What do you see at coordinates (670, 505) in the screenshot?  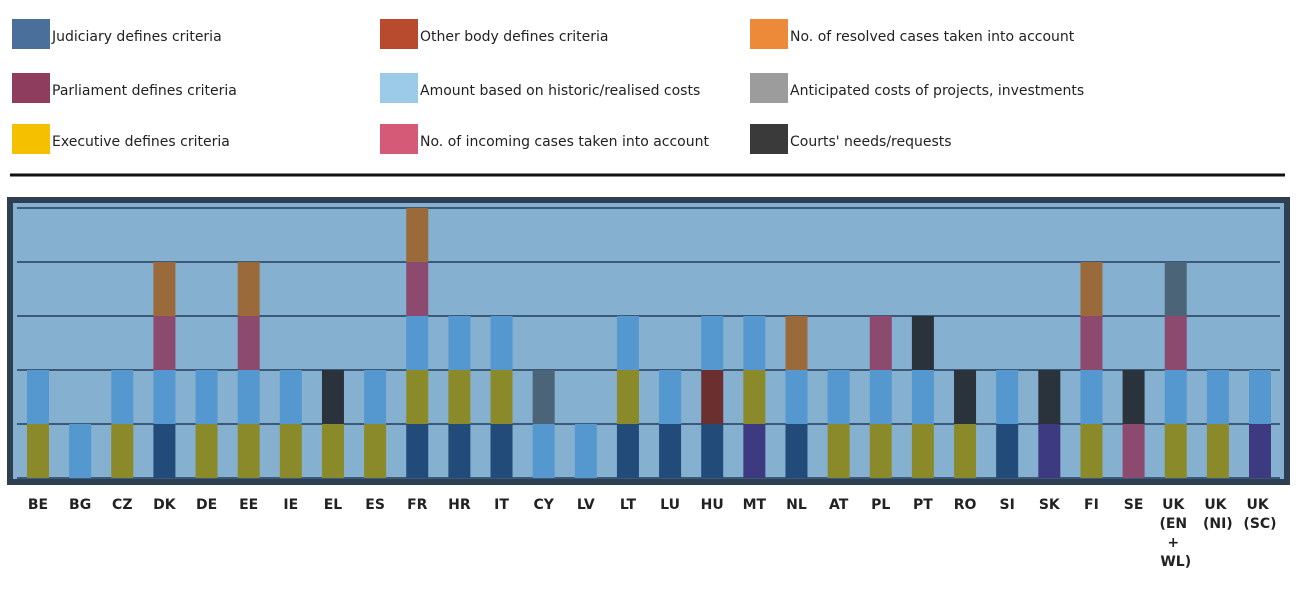 I see `x-tick-label: LU` at bounding box center [670, 505].